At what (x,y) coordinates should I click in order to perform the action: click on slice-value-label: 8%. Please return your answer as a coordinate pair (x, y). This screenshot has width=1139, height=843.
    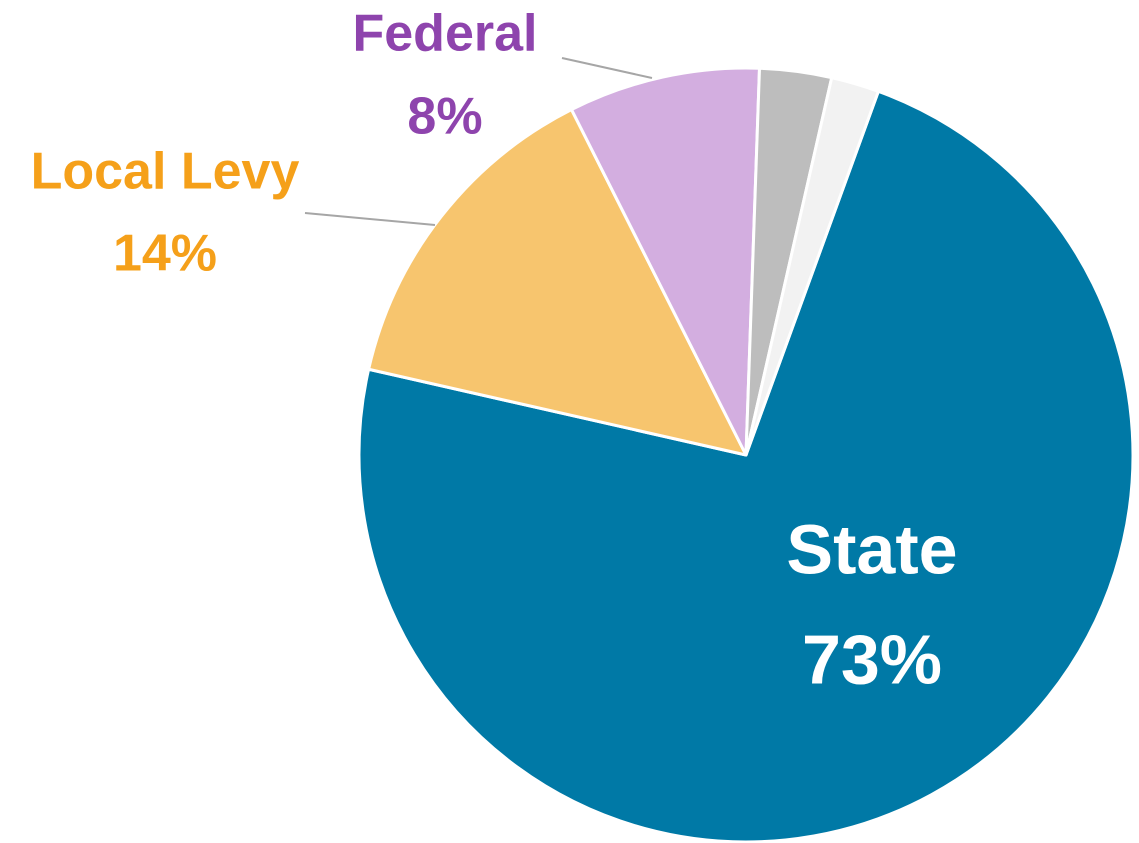
    Looking at the image, I should click on (444, 117).